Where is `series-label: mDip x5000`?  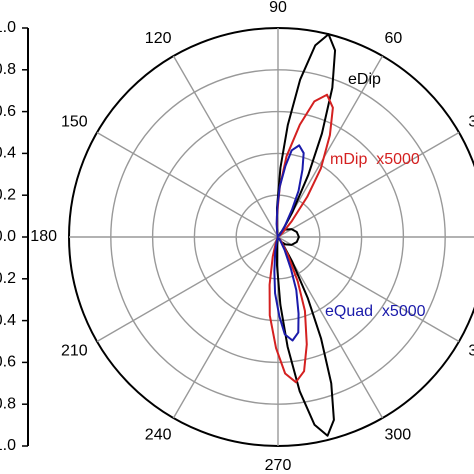
series-label: mDip x5000 is located at coordinates (375, 159).